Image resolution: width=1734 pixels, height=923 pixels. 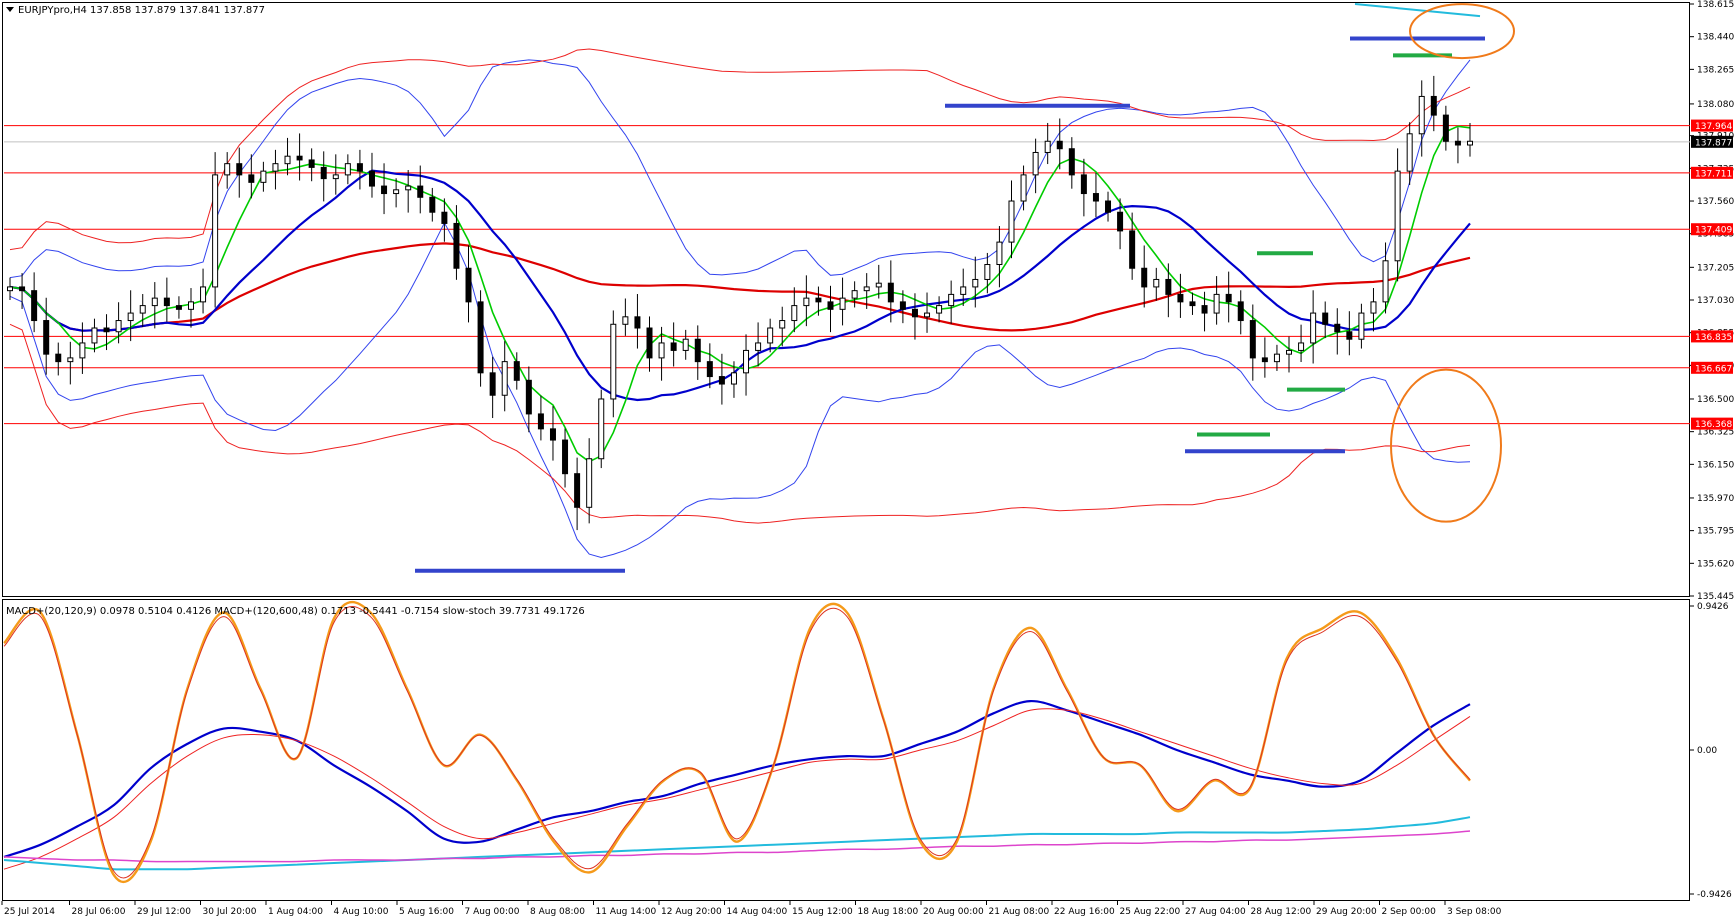 What do you see at coordinates (691, 912) in the screenshot?
I see `time-tick-label: 12 Aug 20:00` at bounding box center [691, 912].